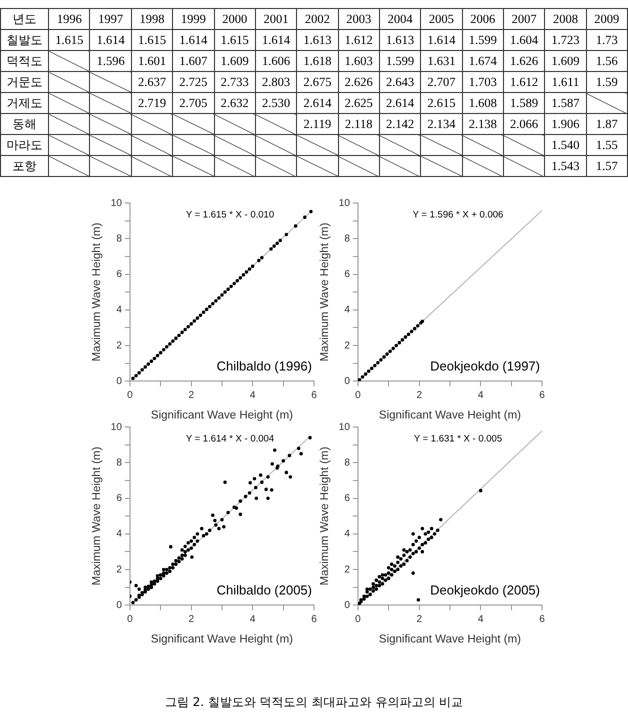  What do you see at coordinates (235, 103) in the screenshot?
I see `data-label: 2.632` at bounding box center [235, 103].